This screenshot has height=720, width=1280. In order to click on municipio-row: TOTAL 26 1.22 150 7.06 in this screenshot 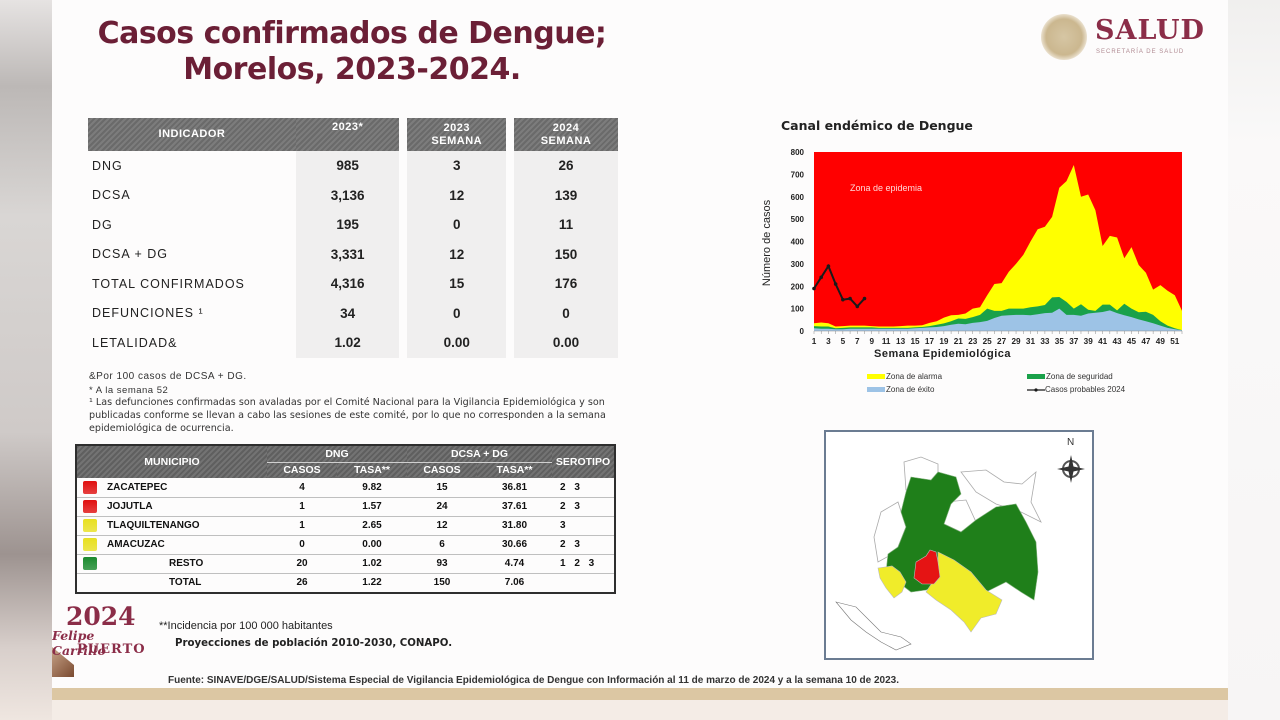, I will do `click(345, 582)`.